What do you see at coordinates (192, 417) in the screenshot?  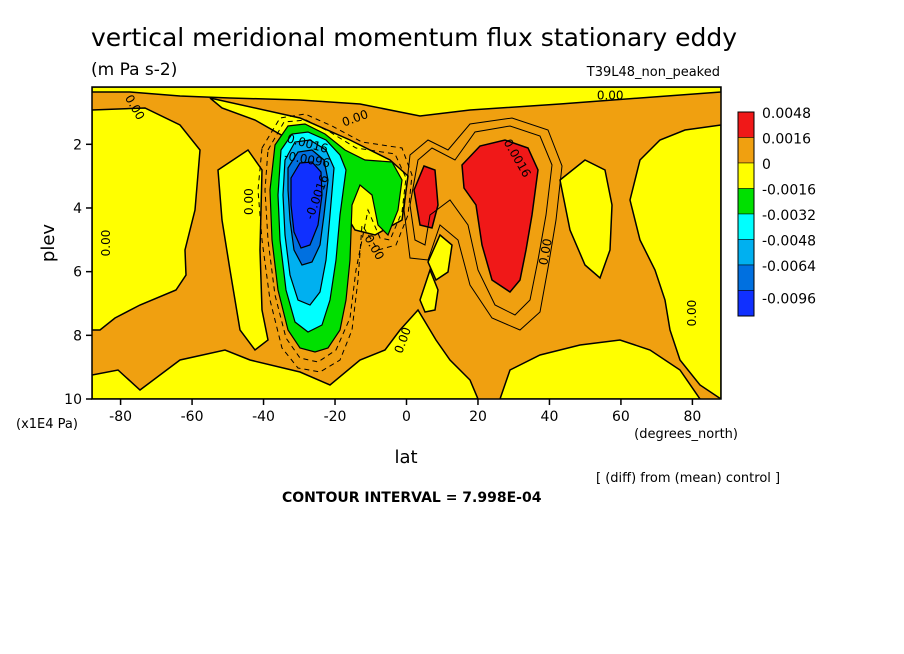 I see `x-tick-label: -60` at bounding box center [192, 417].